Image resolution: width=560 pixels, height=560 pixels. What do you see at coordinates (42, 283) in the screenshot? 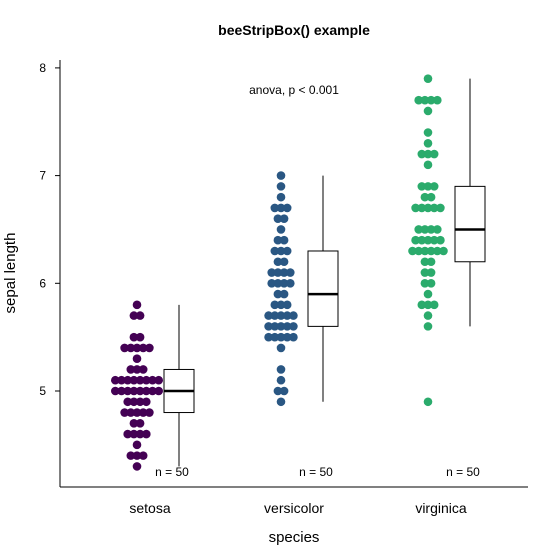
I see `y-tick-label: 6` at bounding box center [42, 283].